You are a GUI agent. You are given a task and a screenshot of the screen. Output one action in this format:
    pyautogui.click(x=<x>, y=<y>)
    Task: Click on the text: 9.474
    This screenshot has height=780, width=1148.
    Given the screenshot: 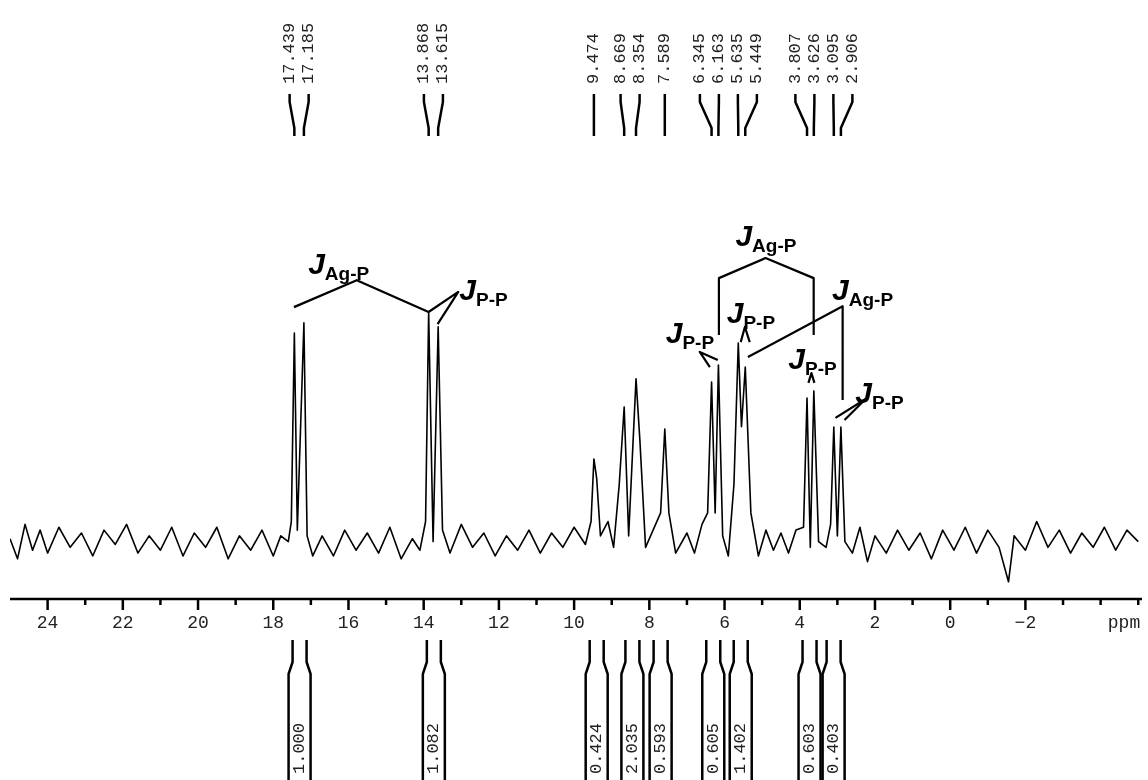 What is the action you would take?
    pyautogui.click(x=594, y=58)
    